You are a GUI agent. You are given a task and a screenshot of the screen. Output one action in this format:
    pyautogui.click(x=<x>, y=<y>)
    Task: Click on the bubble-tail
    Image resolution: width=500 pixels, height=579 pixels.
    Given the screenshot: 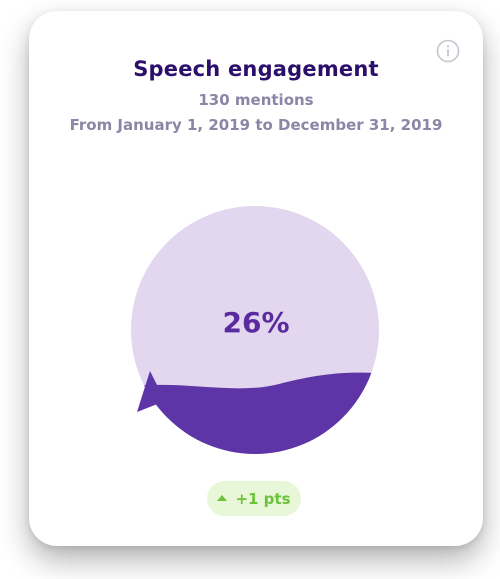 What is the action you would take?
    pyautogui.click(x=151, y=391)
    